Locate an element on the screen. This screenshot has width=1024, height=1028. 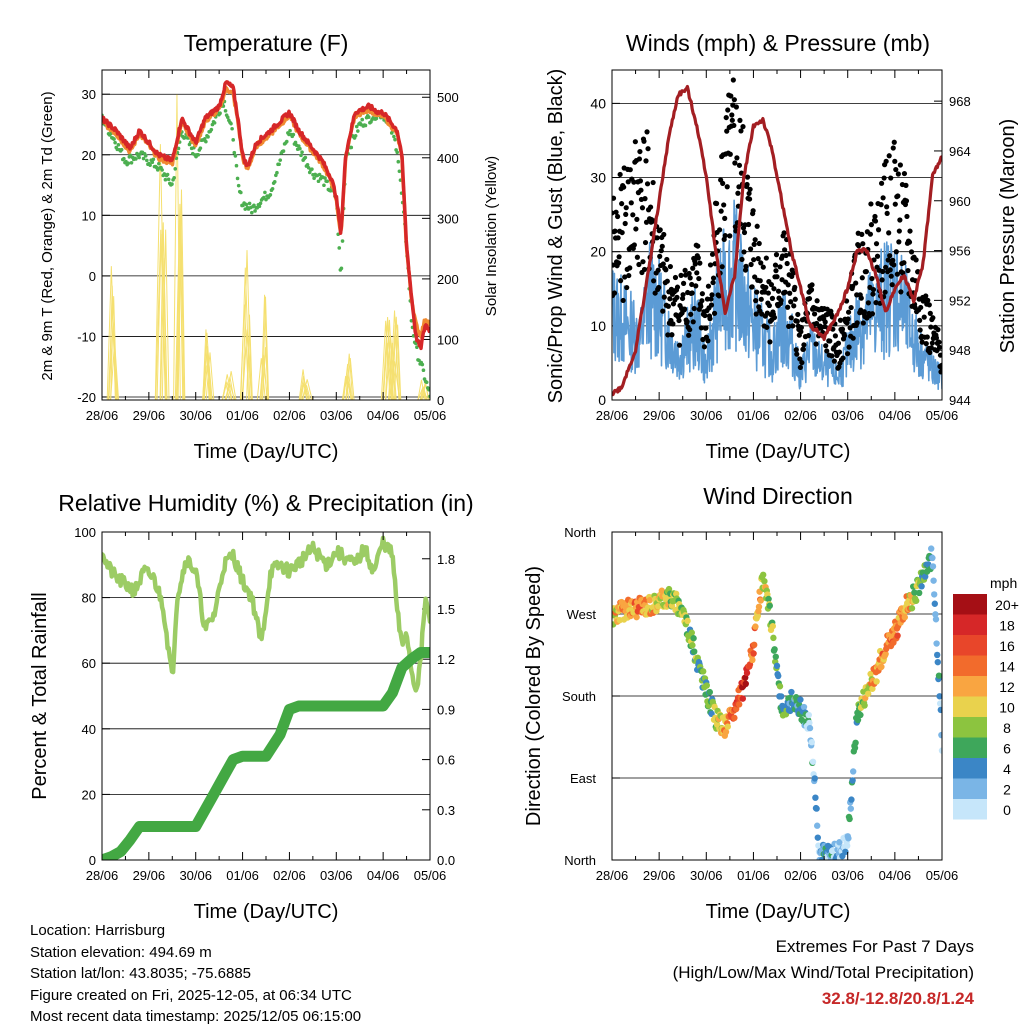
y-tick-label: 80 is located at coordinates (89, 598).